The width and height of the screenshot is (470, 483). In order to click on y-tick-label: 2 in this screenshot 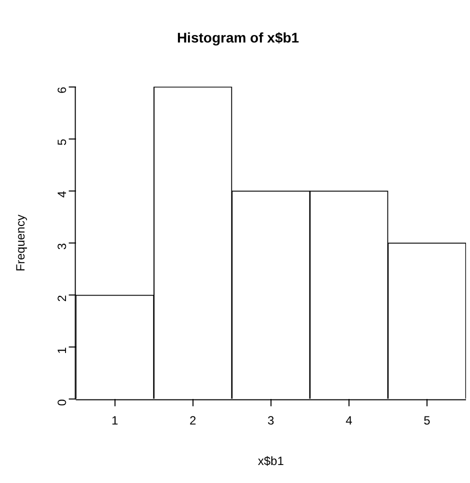, I will do `click(62, 298)`.